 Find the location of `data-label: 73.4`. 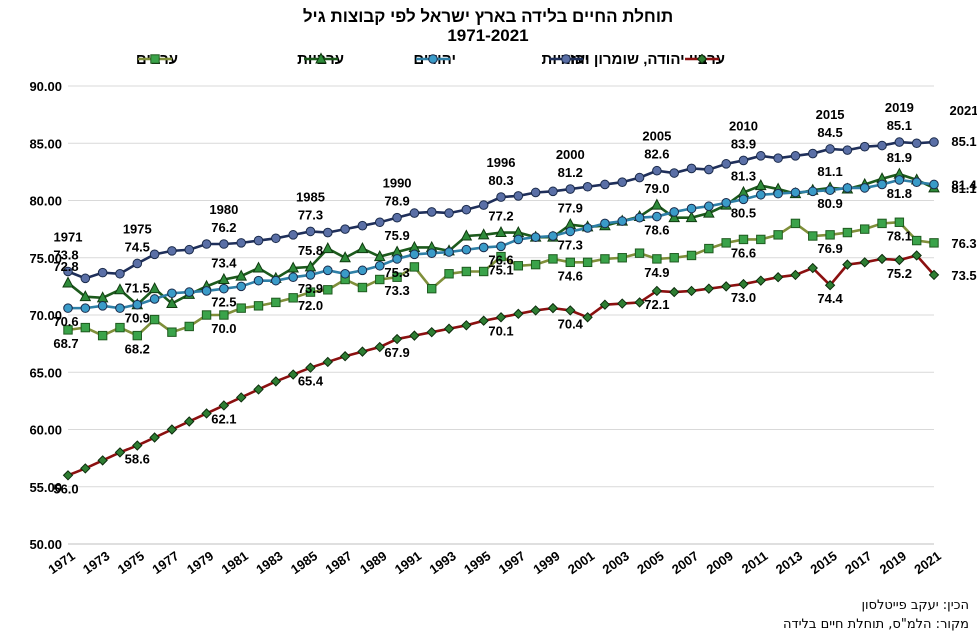

data-label: 73.4 is located at coordinates (224, 263).